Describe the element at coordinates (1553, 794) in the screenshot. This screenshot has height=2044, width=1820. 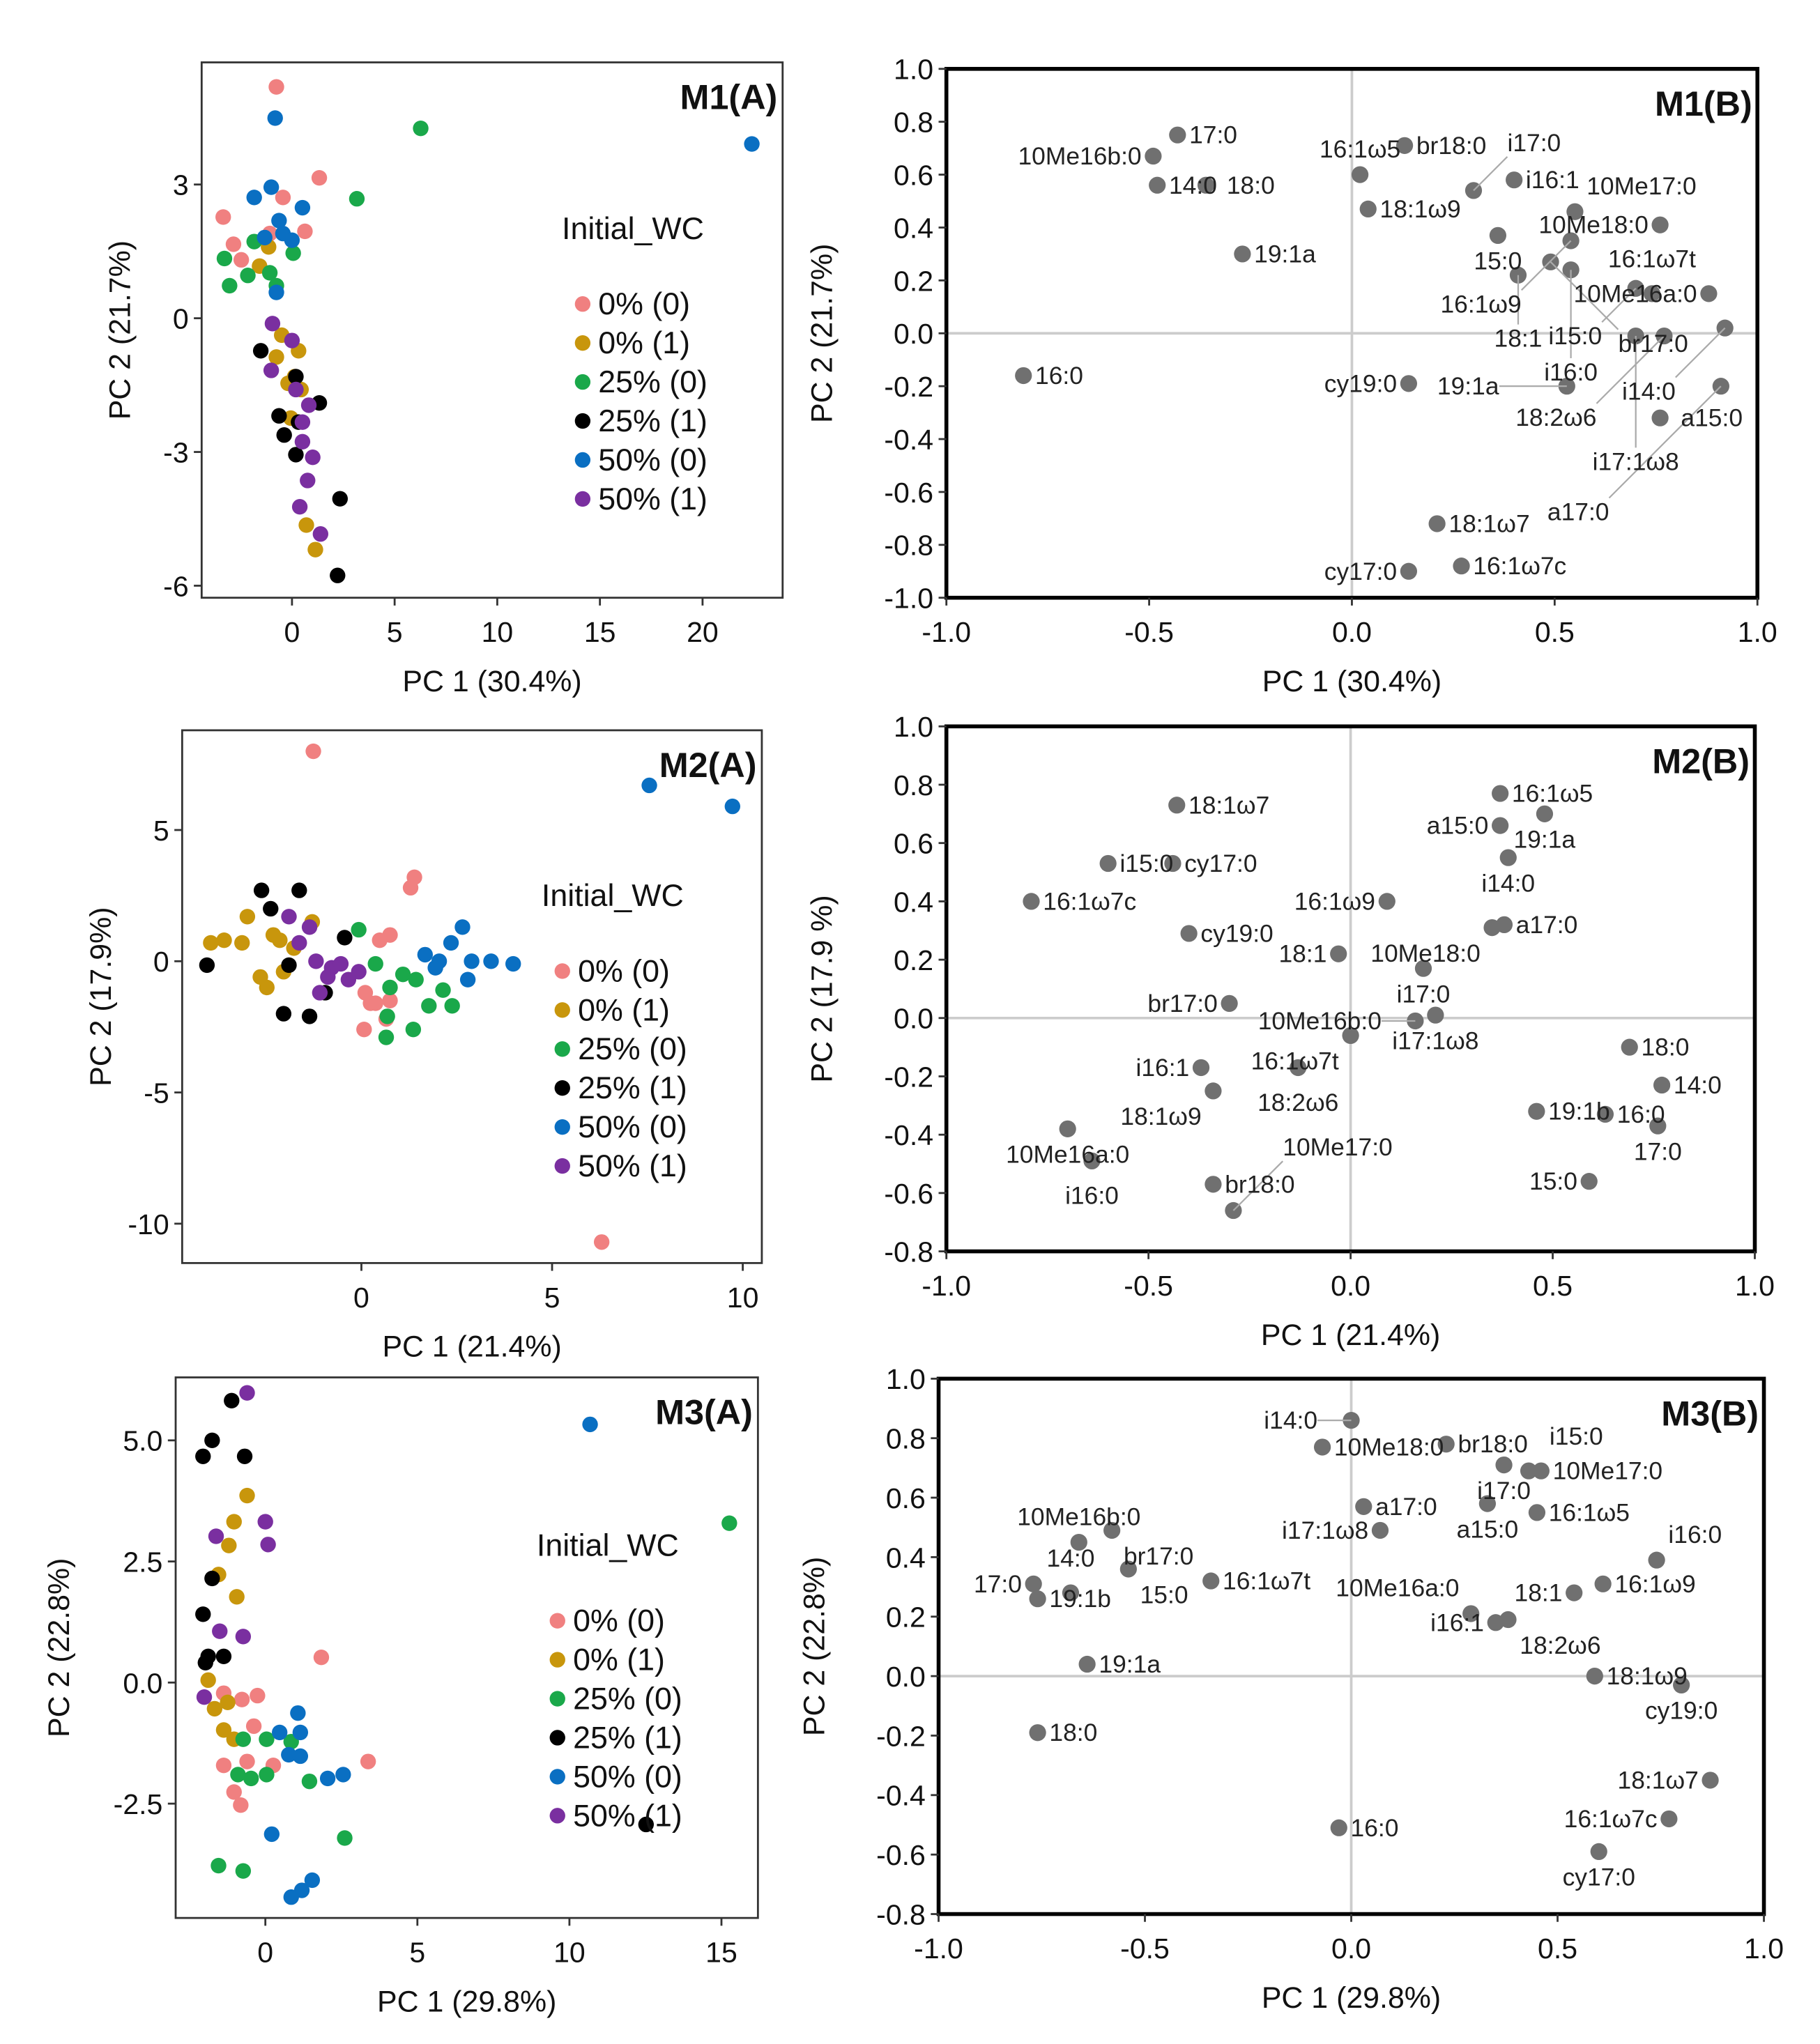
I see `loading-label: 16:1ω5` at that location.